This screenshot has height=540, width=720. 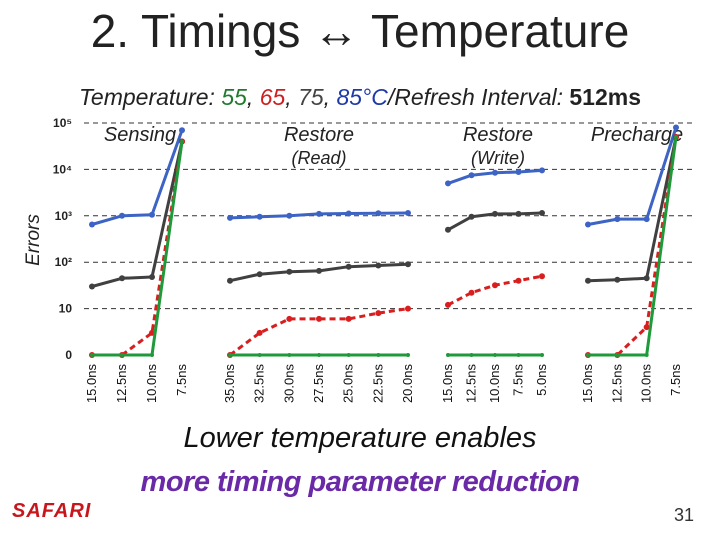 What do you see at coordinates (319, 135) in the screenshot?
I see `panel-title: Restore` at bounding box center [319, 135].